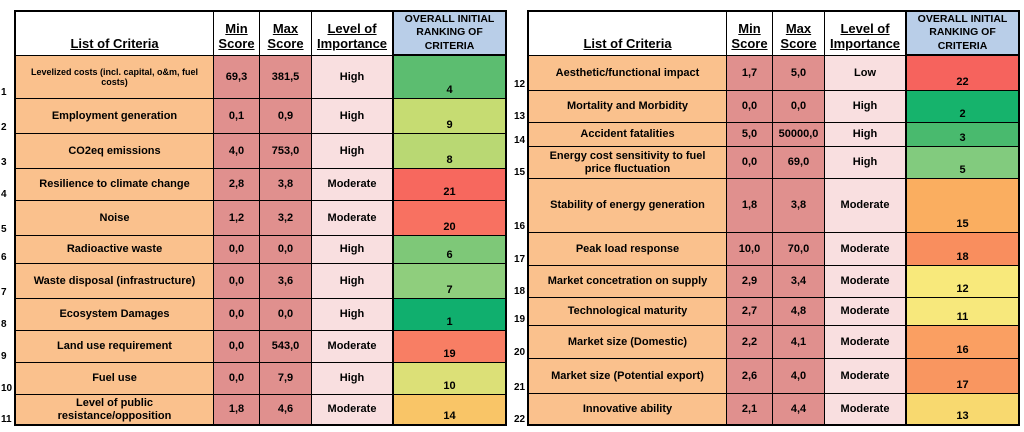  I want to click on criteria-cell: Employment generation, so click(114, 116).